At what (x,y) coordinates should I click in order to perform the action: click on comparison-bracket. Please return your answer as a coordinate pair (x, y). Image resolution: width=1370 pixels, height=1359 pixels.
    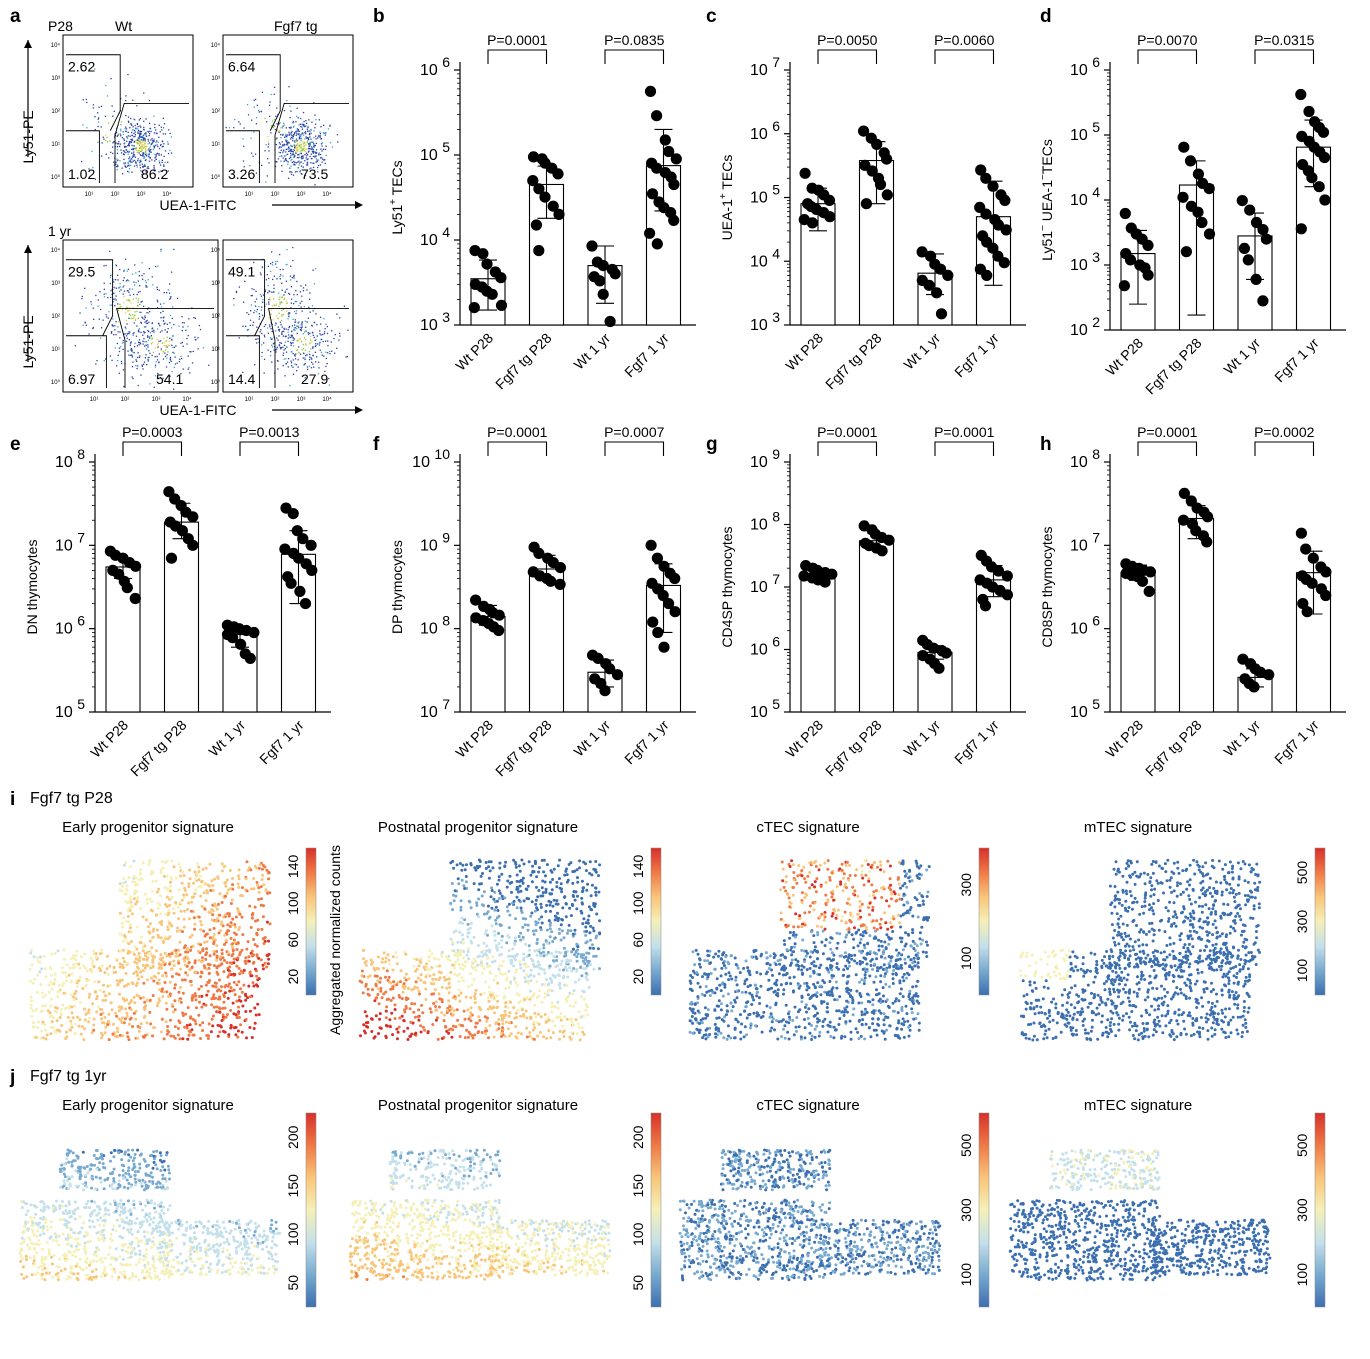
    Looking at the image, I should click on (964, 448).